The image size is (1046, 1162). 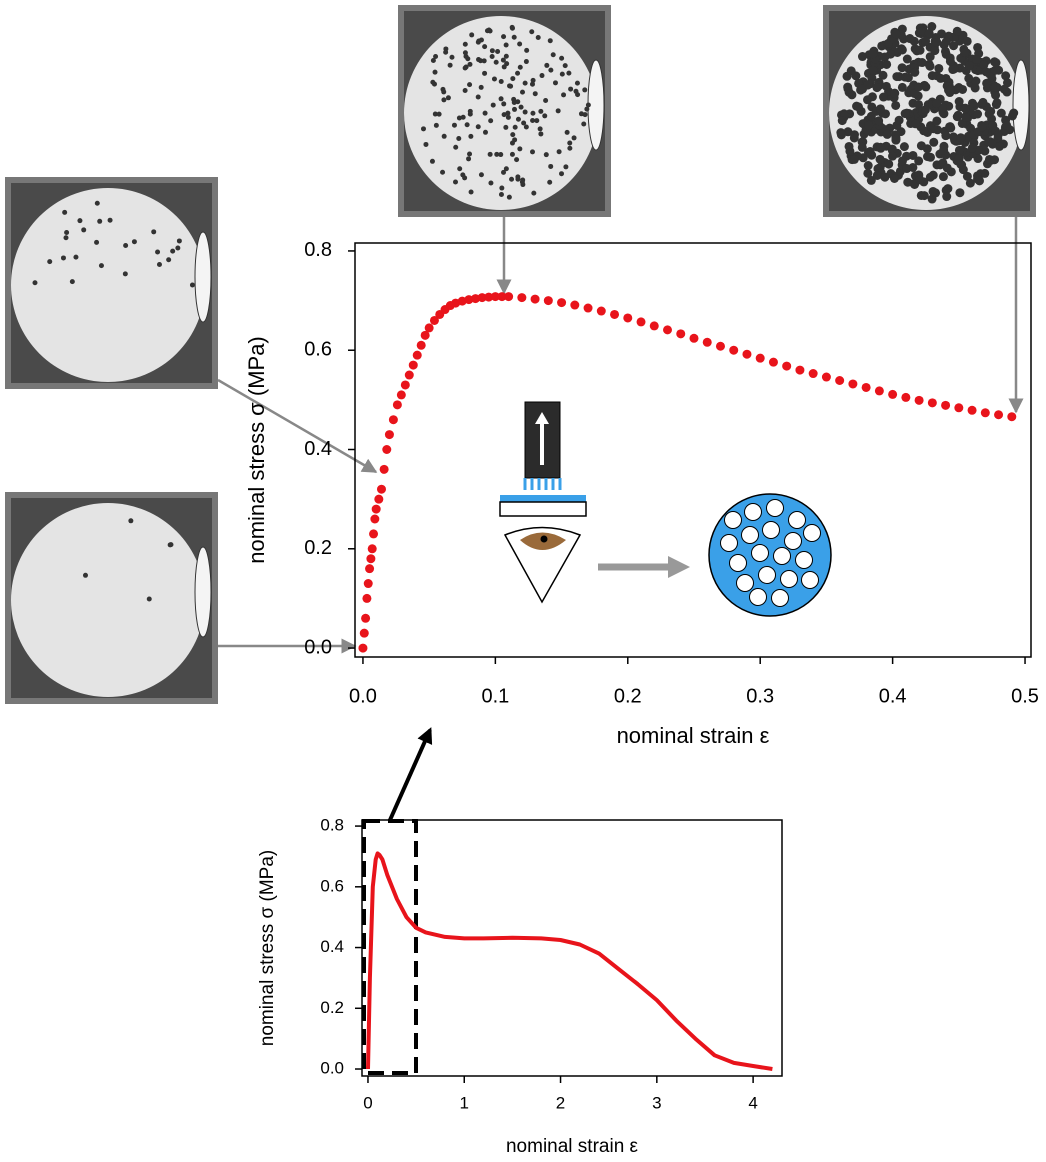 What do you see at coordinates (560, 1102) in the screenshot?
I see `x-tick-label: 2` at bounding box center [560, 1102].